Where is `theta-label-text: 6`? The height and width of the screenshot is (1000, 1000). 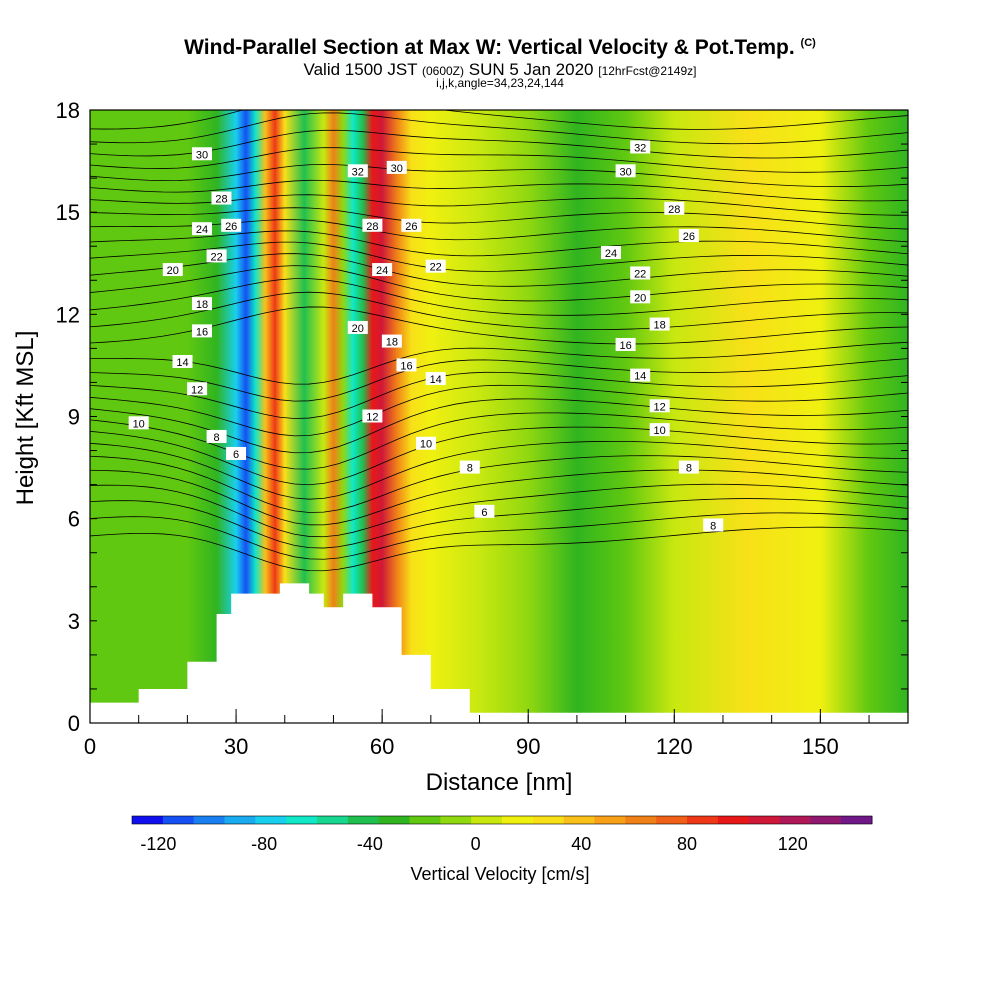 theta-label-text: 6 is located at coordinates (484, 513).